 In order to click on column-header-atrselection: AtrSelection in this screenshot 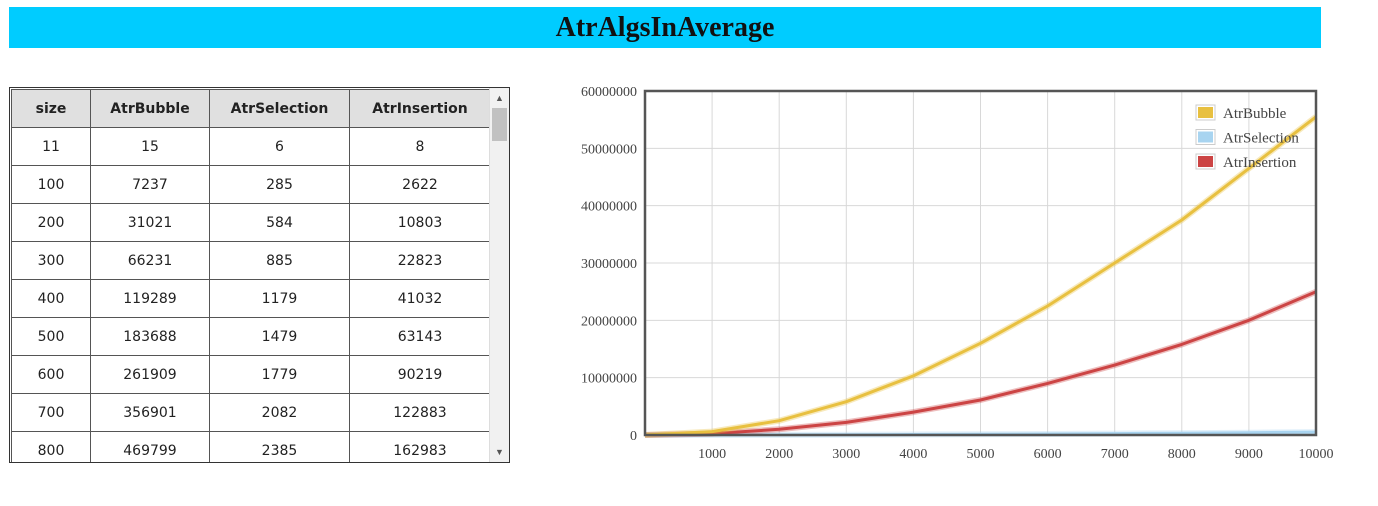, I will do `click(279, 108)`.